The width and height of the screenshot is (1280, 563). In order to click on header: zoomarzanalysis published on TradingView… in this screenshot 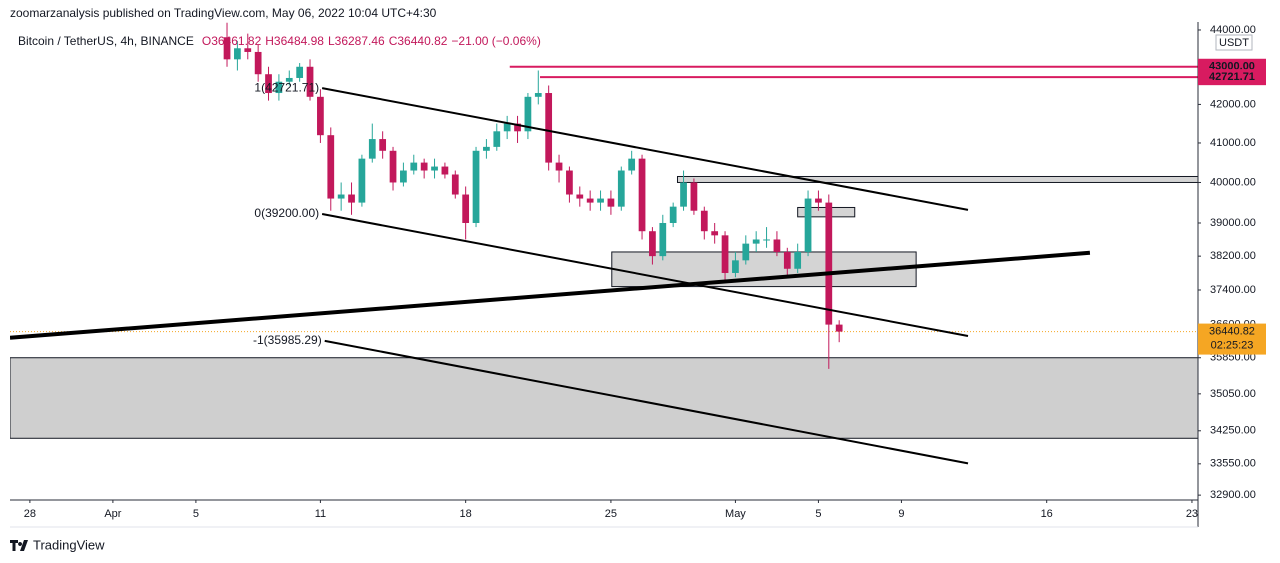, I will do `click(223, 13)`.